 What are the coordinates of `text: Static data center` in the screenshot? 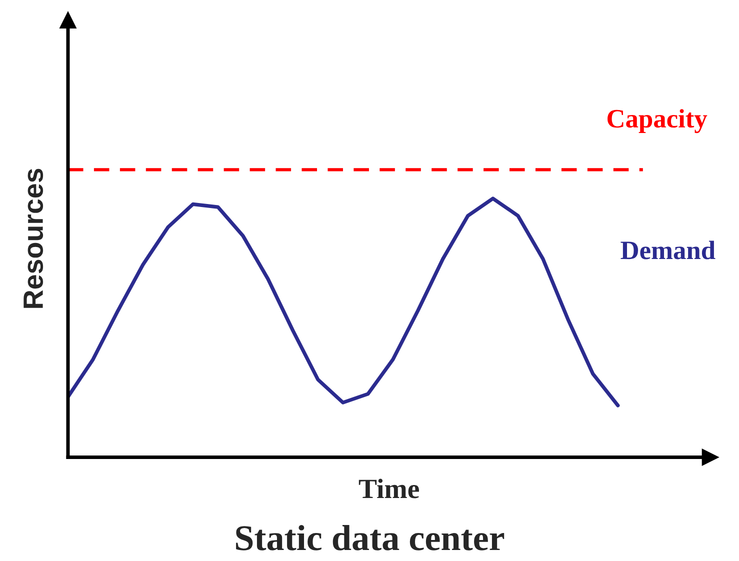 It's located at (370, 537).